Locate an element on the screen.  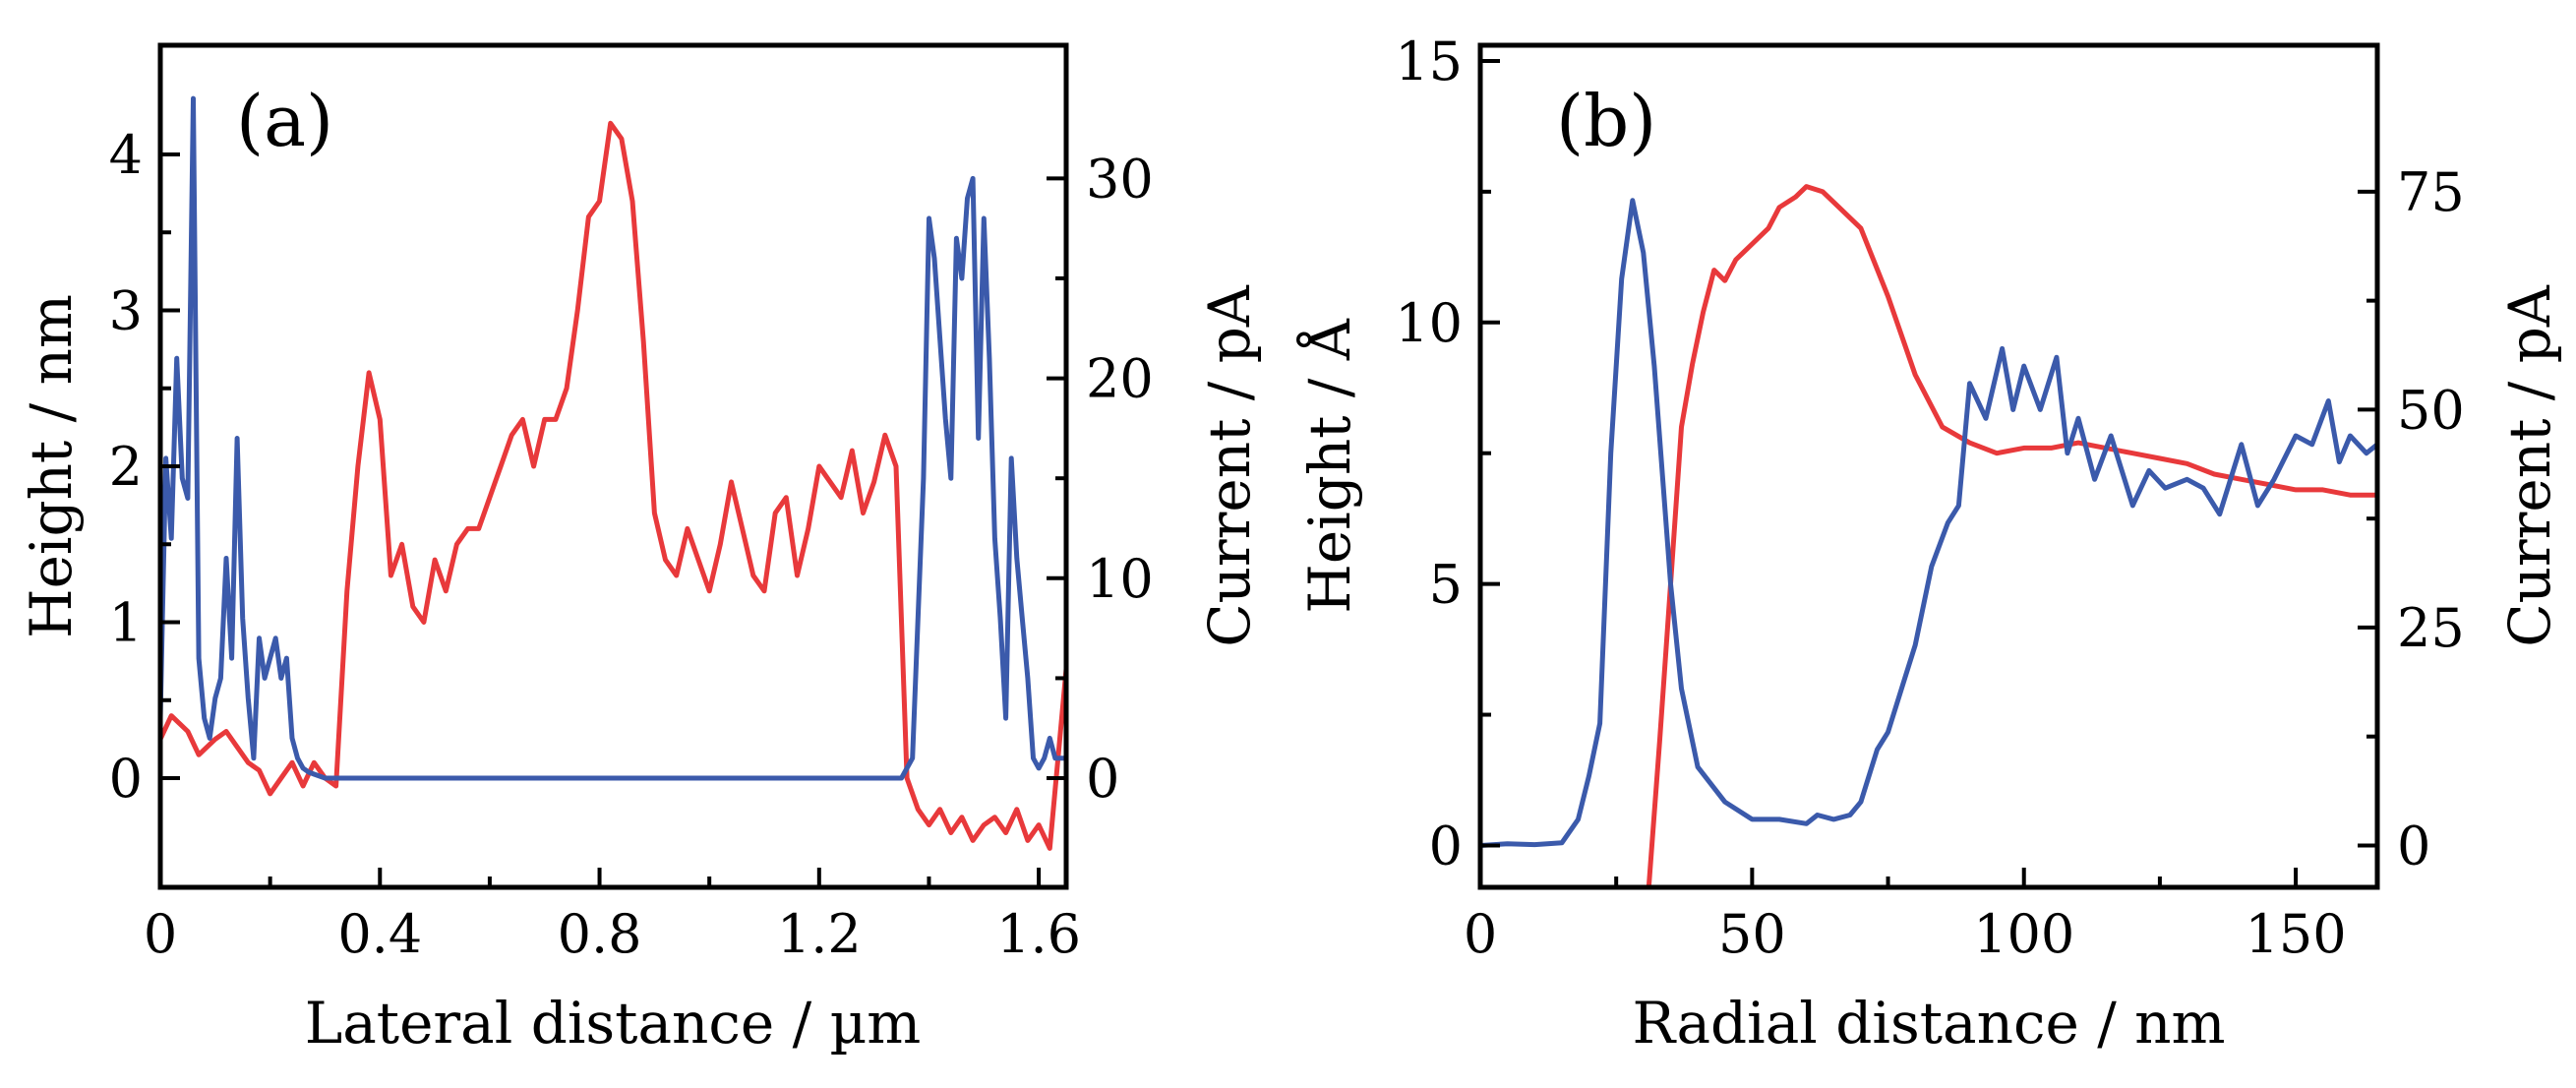
y-right-tick-label-b: 75 is located at coordinates (2431, 192).